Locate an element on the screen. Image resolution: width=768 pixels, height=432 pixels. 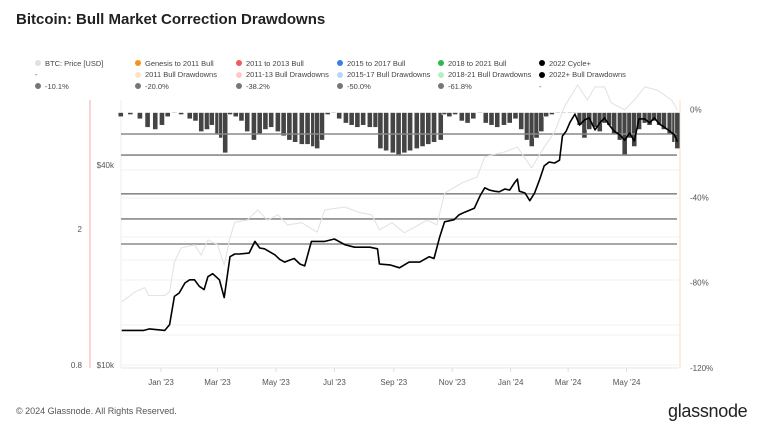
legend-item: -20.0% is located at coordinates (152, 86).